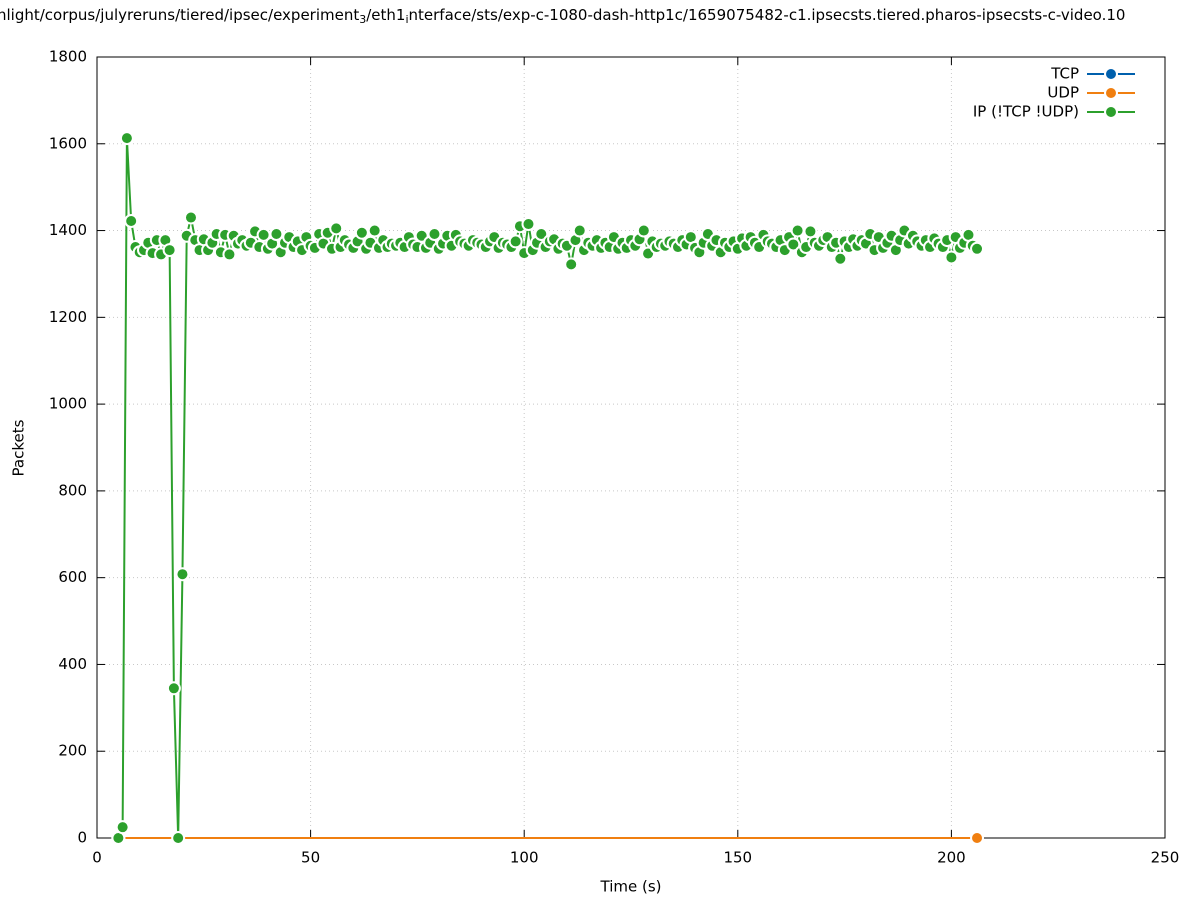  I want to click on y-axis-label: Packets, so click(19, 447).